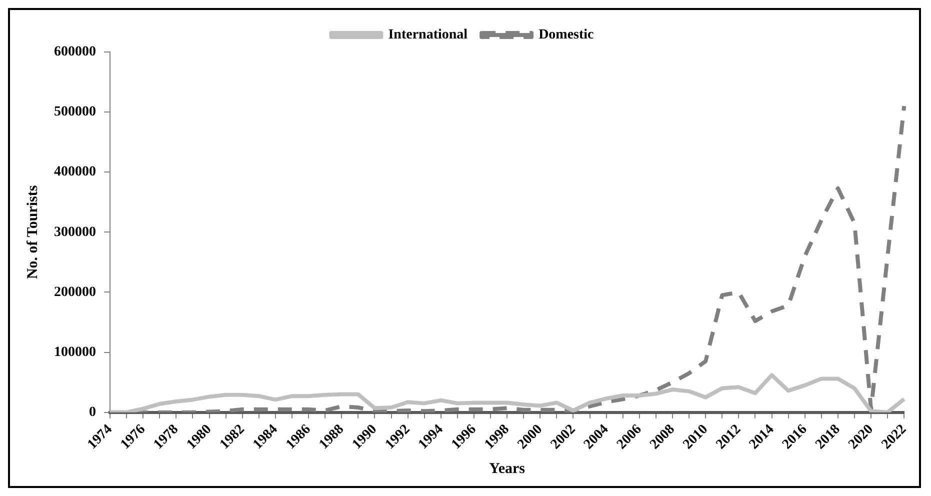 The image size is (931, 496). I want to click on legend-label: International, so click(428, 35).